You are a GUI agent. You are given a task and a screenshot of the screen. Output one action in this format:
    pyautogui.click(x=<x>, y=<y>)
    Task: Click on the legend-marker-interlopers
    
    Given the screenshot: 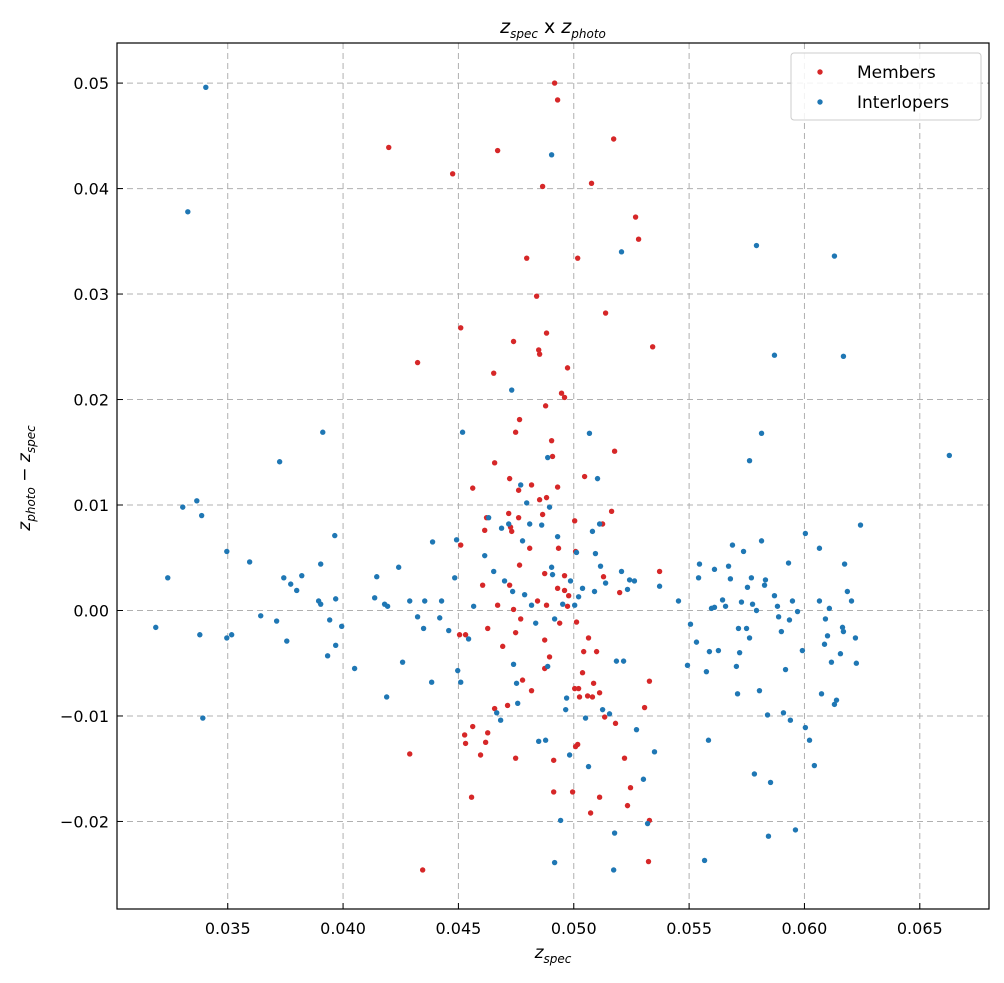 What is the action you would take?
    pyautogui.click(x=820, y=102)
    